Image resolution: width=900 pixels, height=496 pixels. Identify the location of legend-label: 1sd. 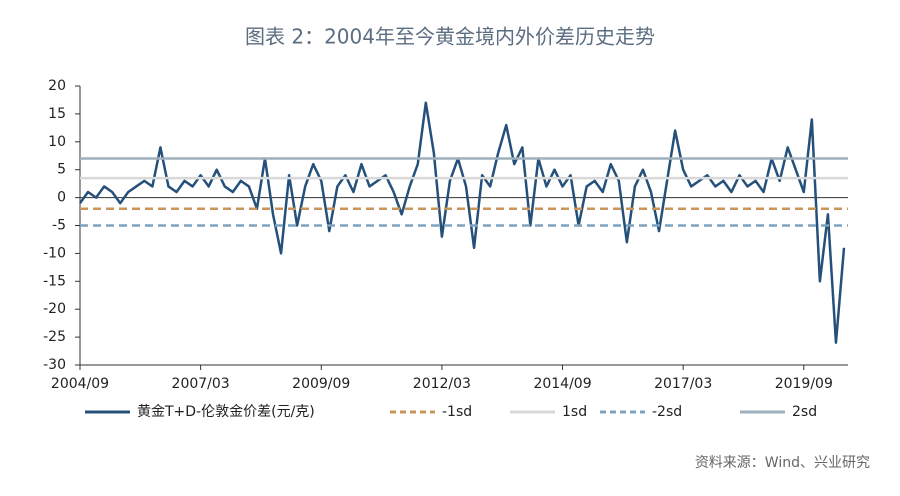
(574, 412).